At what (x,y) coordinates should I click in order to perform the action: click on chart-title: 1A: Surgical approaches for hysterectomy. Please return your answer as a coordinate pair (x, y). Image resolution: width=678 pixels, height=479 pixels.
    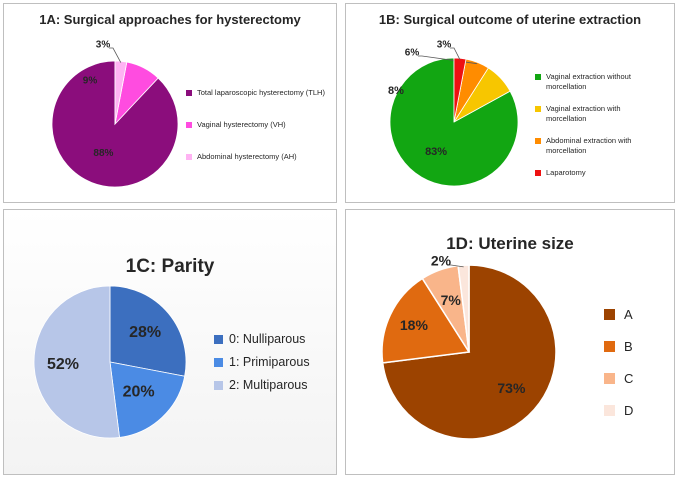
    Looking at the image, I should click on (170, 19).